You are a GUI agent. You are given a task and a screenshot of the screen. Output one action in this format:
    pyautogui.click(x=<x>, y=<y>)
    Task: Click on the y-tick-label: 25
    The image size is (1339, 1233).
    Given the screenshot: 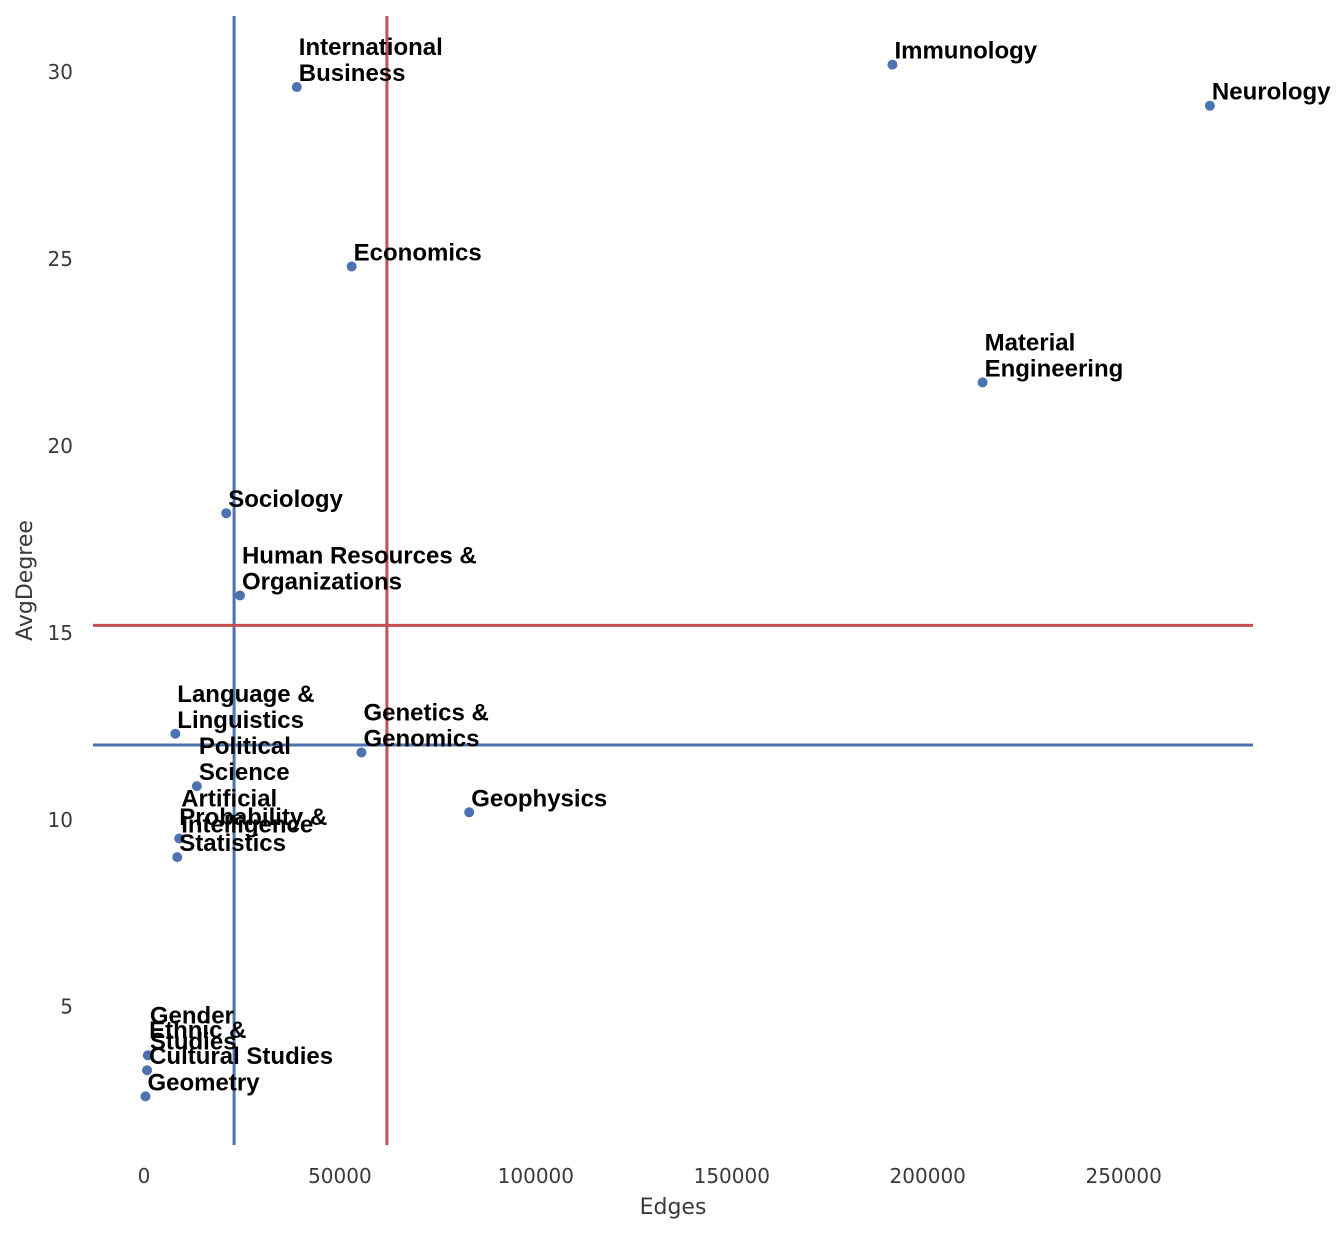 What is the action you would take?
    pyautogui.click(x=60, y=259)
    